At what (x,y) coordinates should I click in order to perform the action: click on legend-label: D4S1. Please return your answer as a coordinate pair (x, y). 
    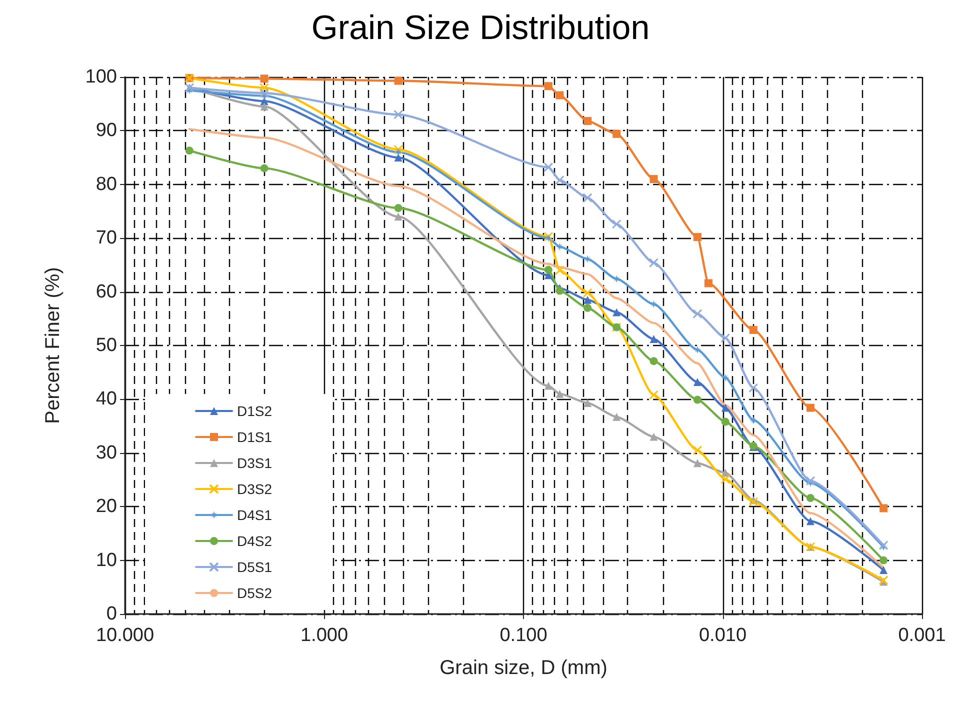
    Looking at the image, I should click on (254, 515).